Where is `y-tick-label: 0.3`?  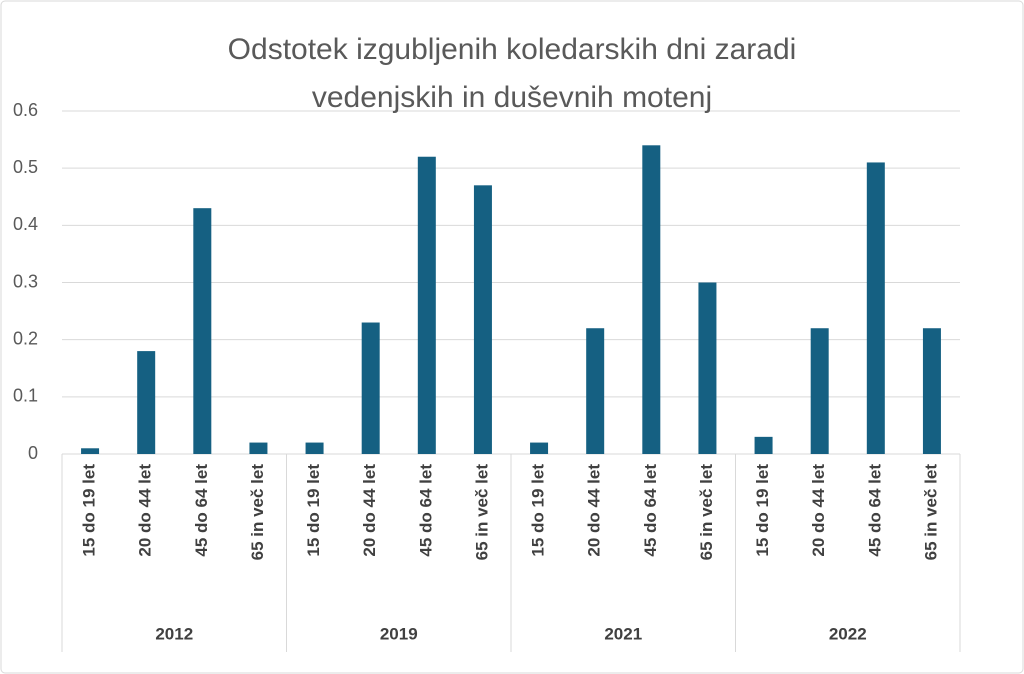 y-tick-label: 0.3 is located at coordinates (25, 281).